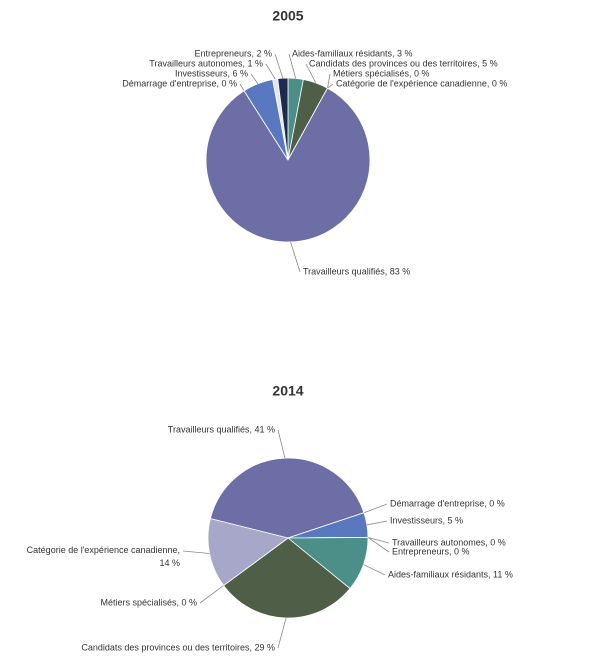 Image resolution: width=596 pixels, height=665 pixels. Describe the element at coordinates (449, 542) in the screenshot. I see `data-label: Travailleurs autonomes, 0 %` at that location.